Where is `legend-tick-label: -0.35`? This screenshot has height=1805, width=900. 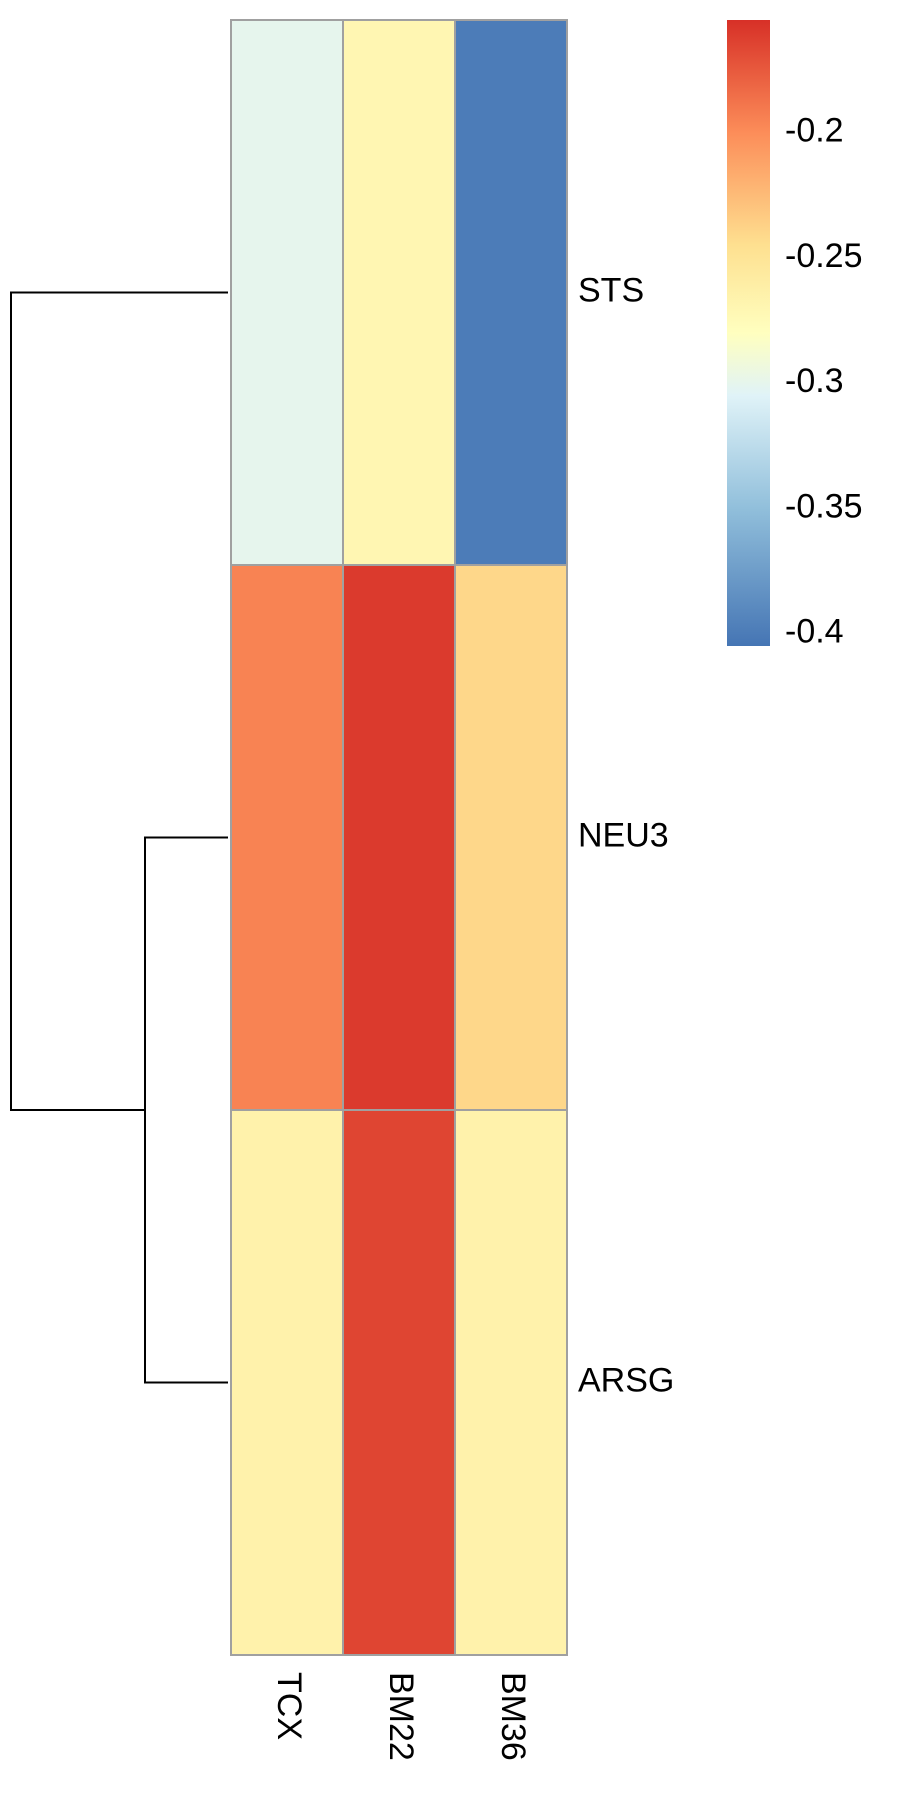 legend-tick-label: -0.35 is located at coordinates (824, 506).